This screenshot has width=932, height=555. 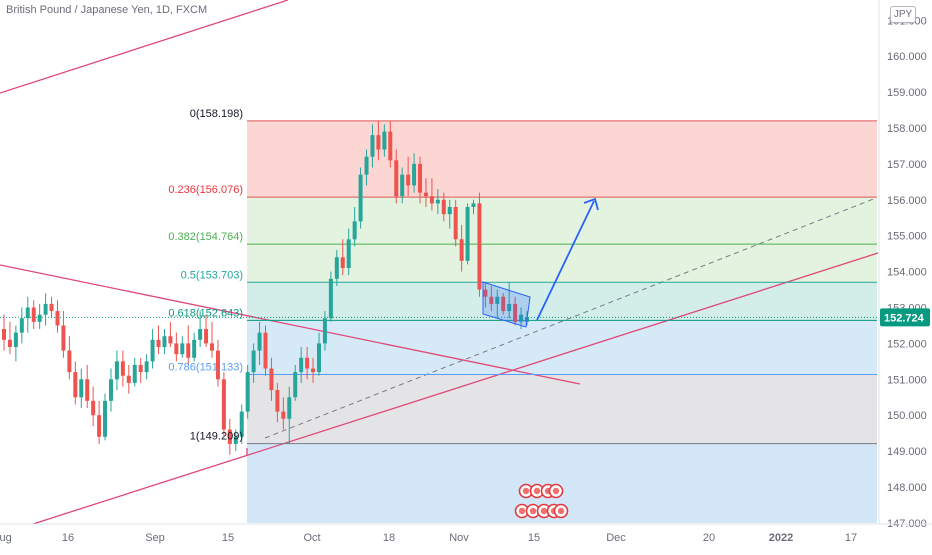 I want to click on price-tick-label: 159.000, so click(x=907, y=93).